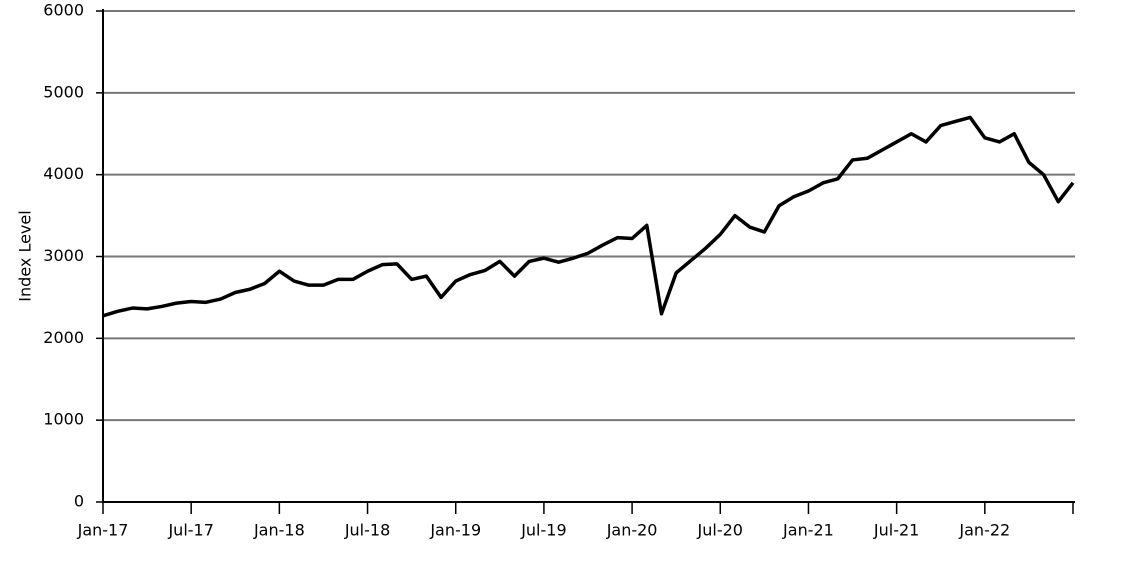 This screenshot has height=573, width=1146. Describe the element at coordinates (103, 530) in the screenshot. I see `x-tick-label: Jan-17` at that location.